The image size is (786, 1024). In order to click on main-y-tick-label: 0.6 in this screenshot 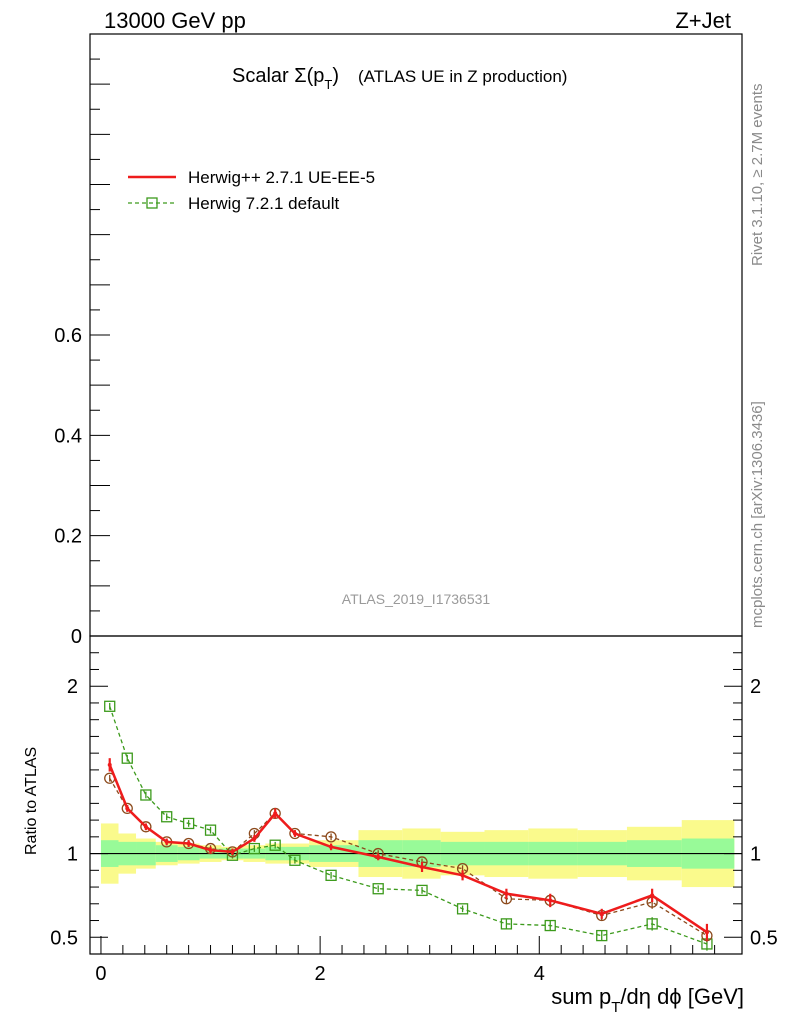, I will do `click(68, 336)`.